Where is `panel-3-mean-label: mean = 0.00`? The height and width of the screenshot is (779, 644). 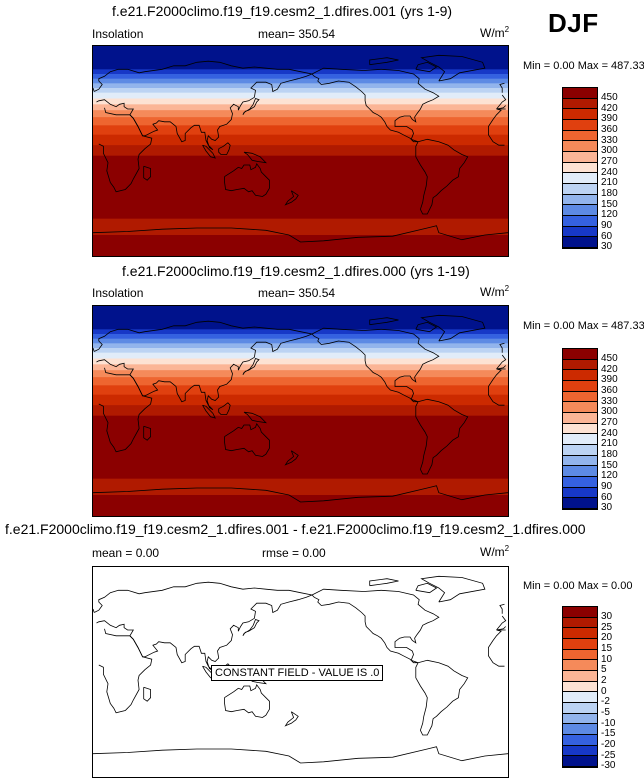 panel-3-mean-label: mean = 0.00 is located at coordinates (126, 553).